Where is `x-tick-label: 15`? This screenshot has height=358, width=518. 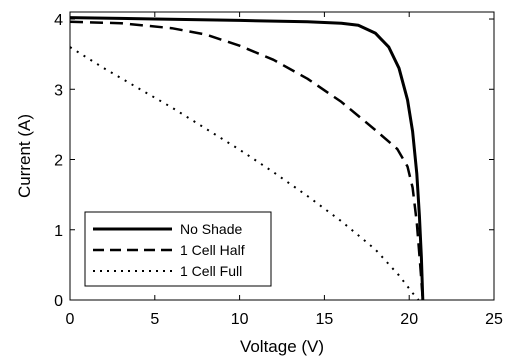
x-tick-label: 15 is located at coordinates (325, 319).